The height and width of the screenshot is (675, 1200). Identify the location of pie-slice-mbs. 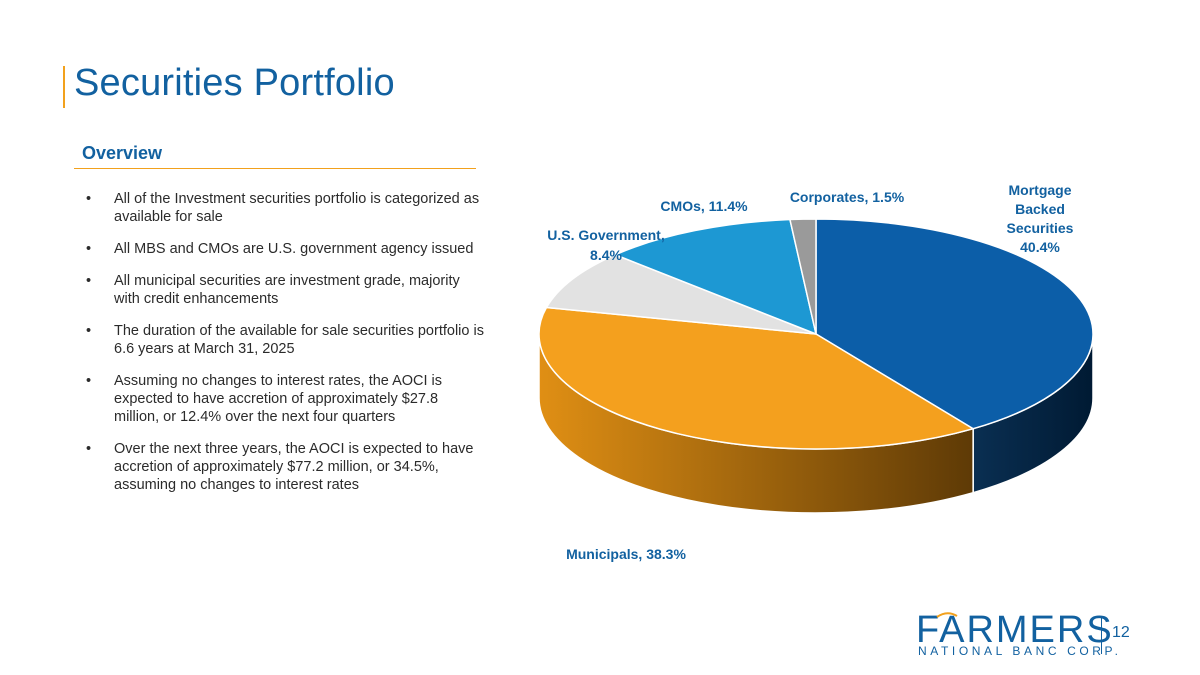
(954, 324).